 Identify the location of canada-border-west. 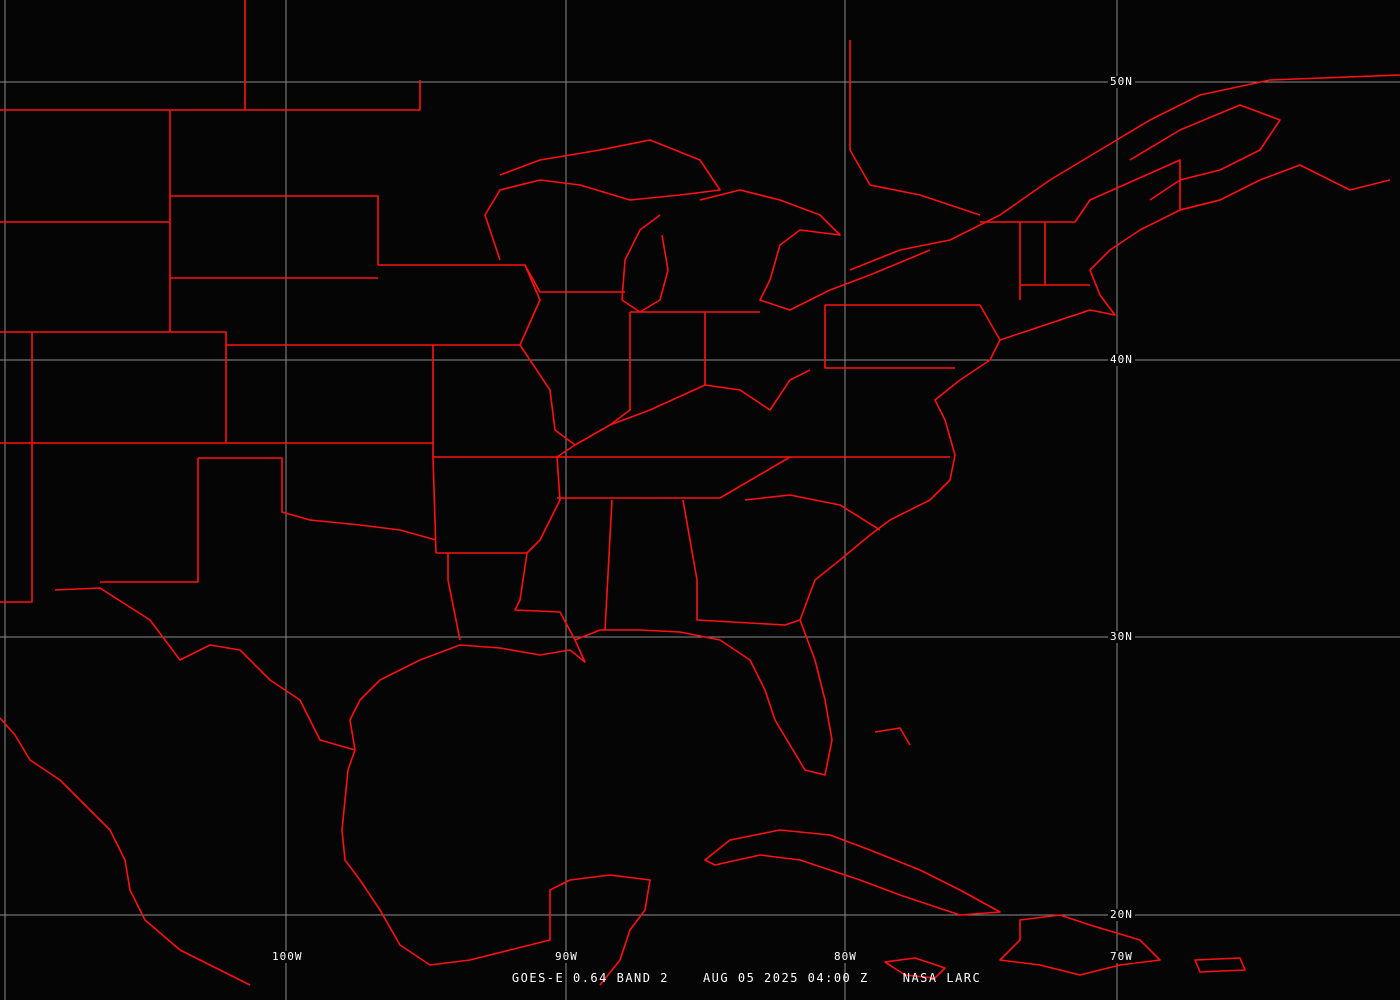
(210, 95).